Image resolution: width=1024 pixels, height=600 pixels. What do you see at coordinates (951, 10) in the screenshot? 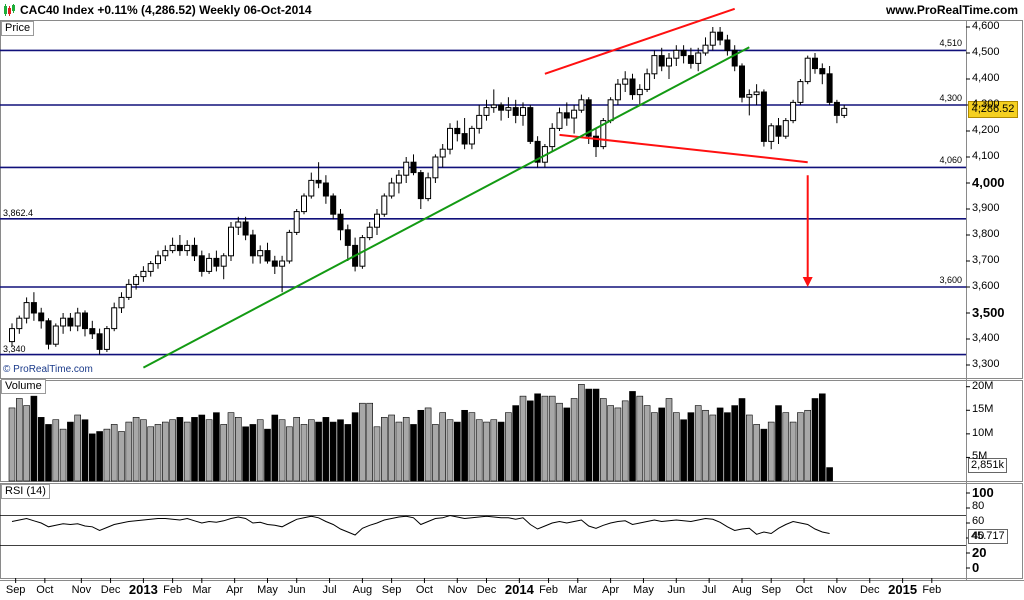
I see `site-name: www.ProRealTime.com` at bounding box center [951, 10].